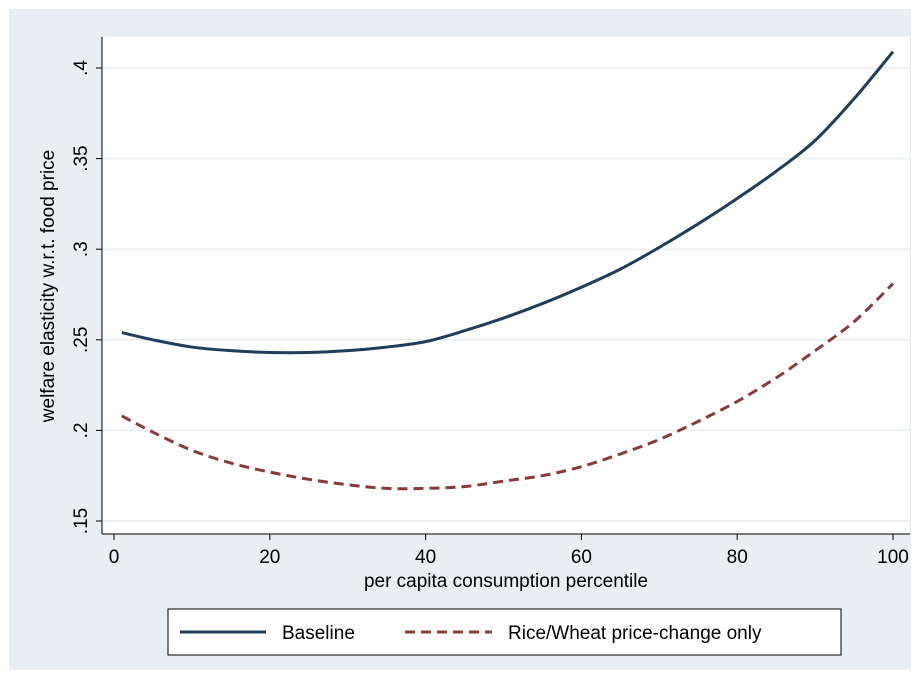 Image resolution: width=920 pixels, height=684 pixels. What do you see at coordinates (114, 557) in the screenshot?
I see `x-tick-label: 0` at bounding box center [114, 557].